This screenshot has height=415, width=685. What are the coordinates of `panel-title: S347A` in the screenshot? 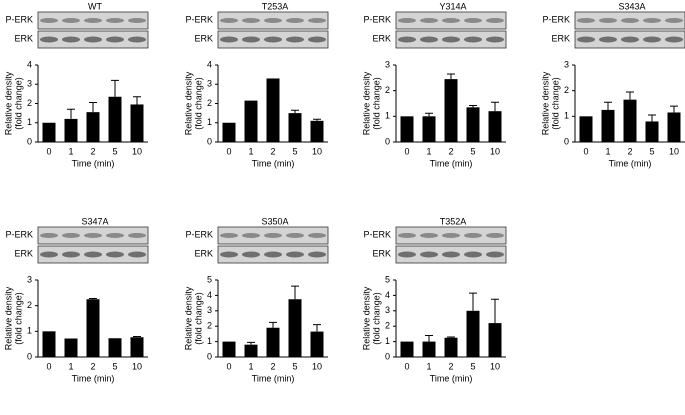 It's located at (94, 221).